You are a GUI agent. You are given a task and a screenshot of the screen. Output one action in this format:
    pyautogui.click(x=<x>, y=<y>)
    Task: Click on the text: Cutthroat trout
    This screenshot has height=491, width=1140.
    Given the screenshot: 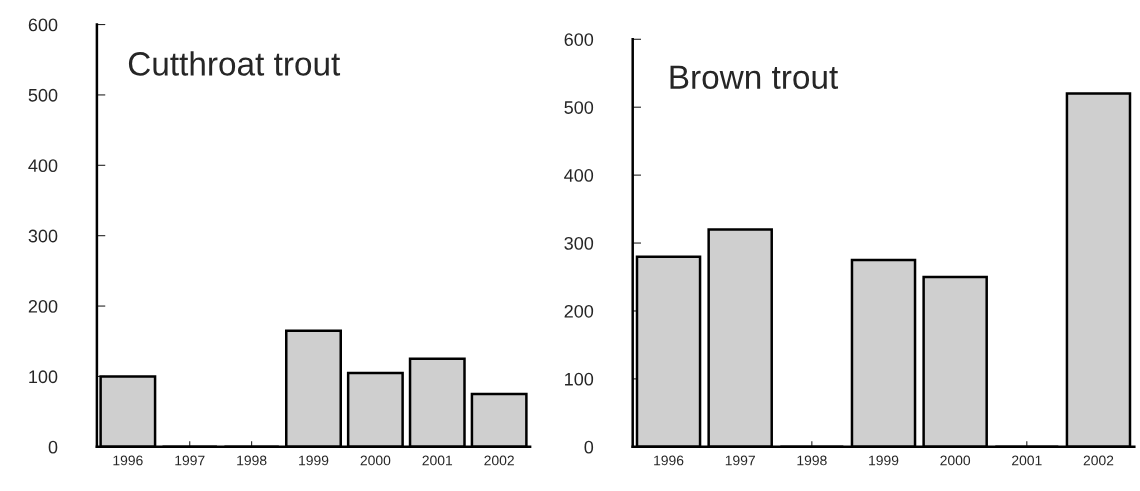 What is the action you would take?
    pyautogui.click(x=234, y=63)
    